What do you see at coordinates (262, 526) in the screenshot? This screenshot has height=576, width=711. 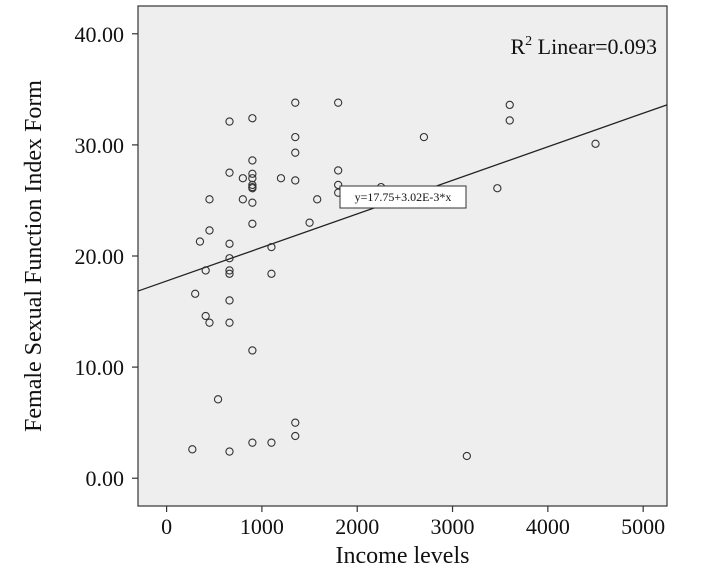 I see `x-tick-label: 1000` at bounding box center [262, 526].